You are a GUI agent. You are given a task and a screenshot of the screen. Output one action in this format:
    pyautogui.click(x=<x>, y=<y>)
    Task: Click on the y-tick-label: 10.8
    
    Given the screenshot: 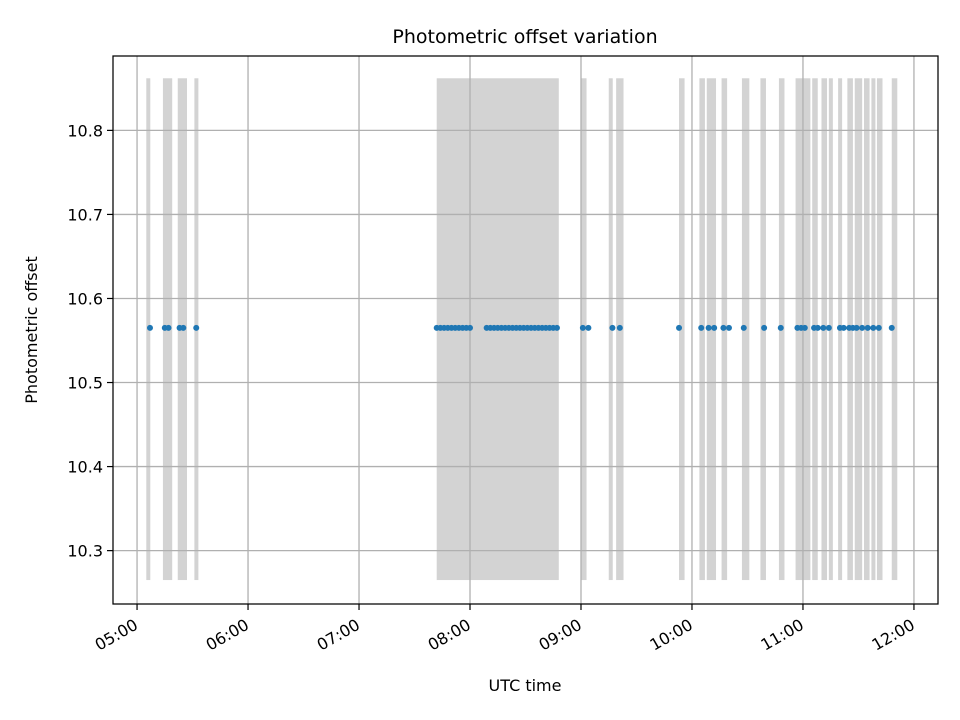 What is the action you would take?
    pyautogui.click(x=85, y=130)
    